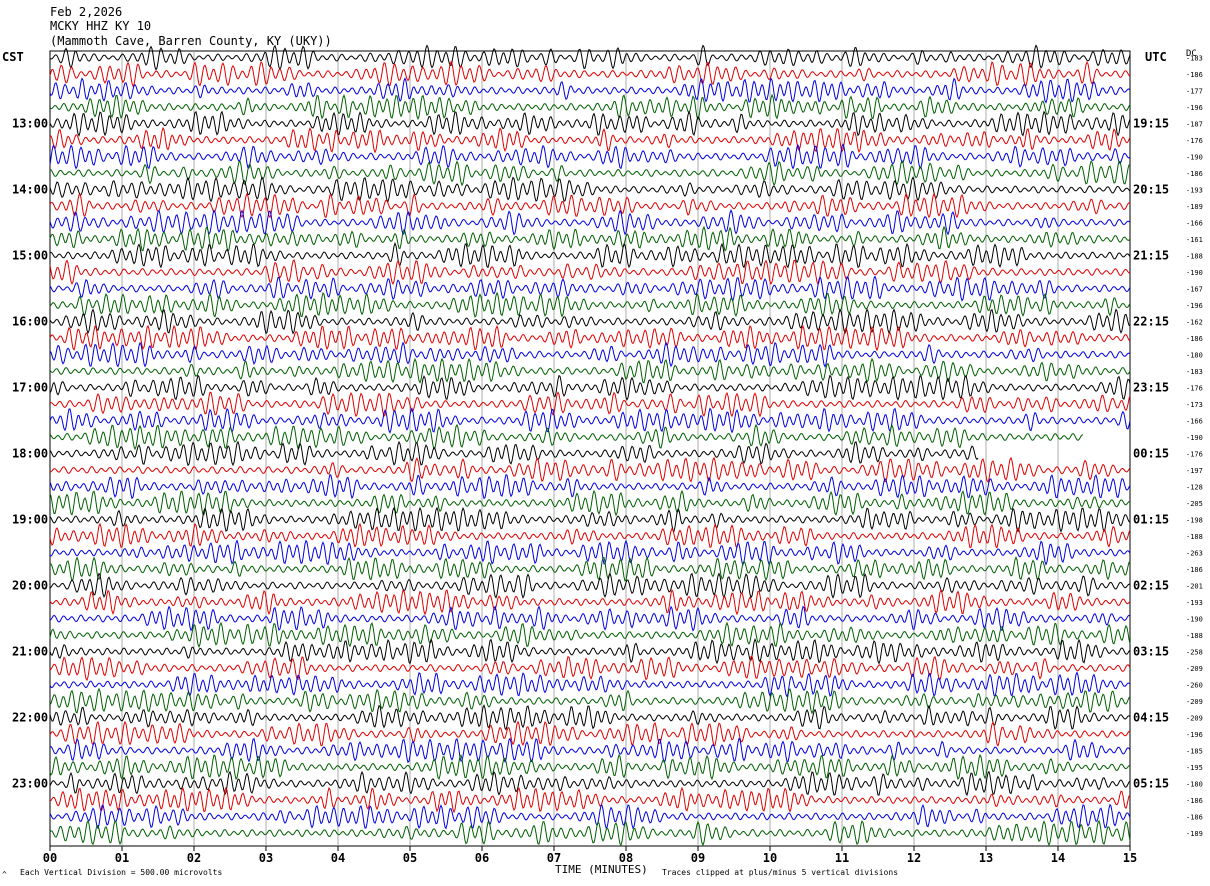 The height and width of the screenshot is (886, 1210). Describe the element at coordinates (626, 858) in the screenshot. I see `x-tick-label: 08` at that location.